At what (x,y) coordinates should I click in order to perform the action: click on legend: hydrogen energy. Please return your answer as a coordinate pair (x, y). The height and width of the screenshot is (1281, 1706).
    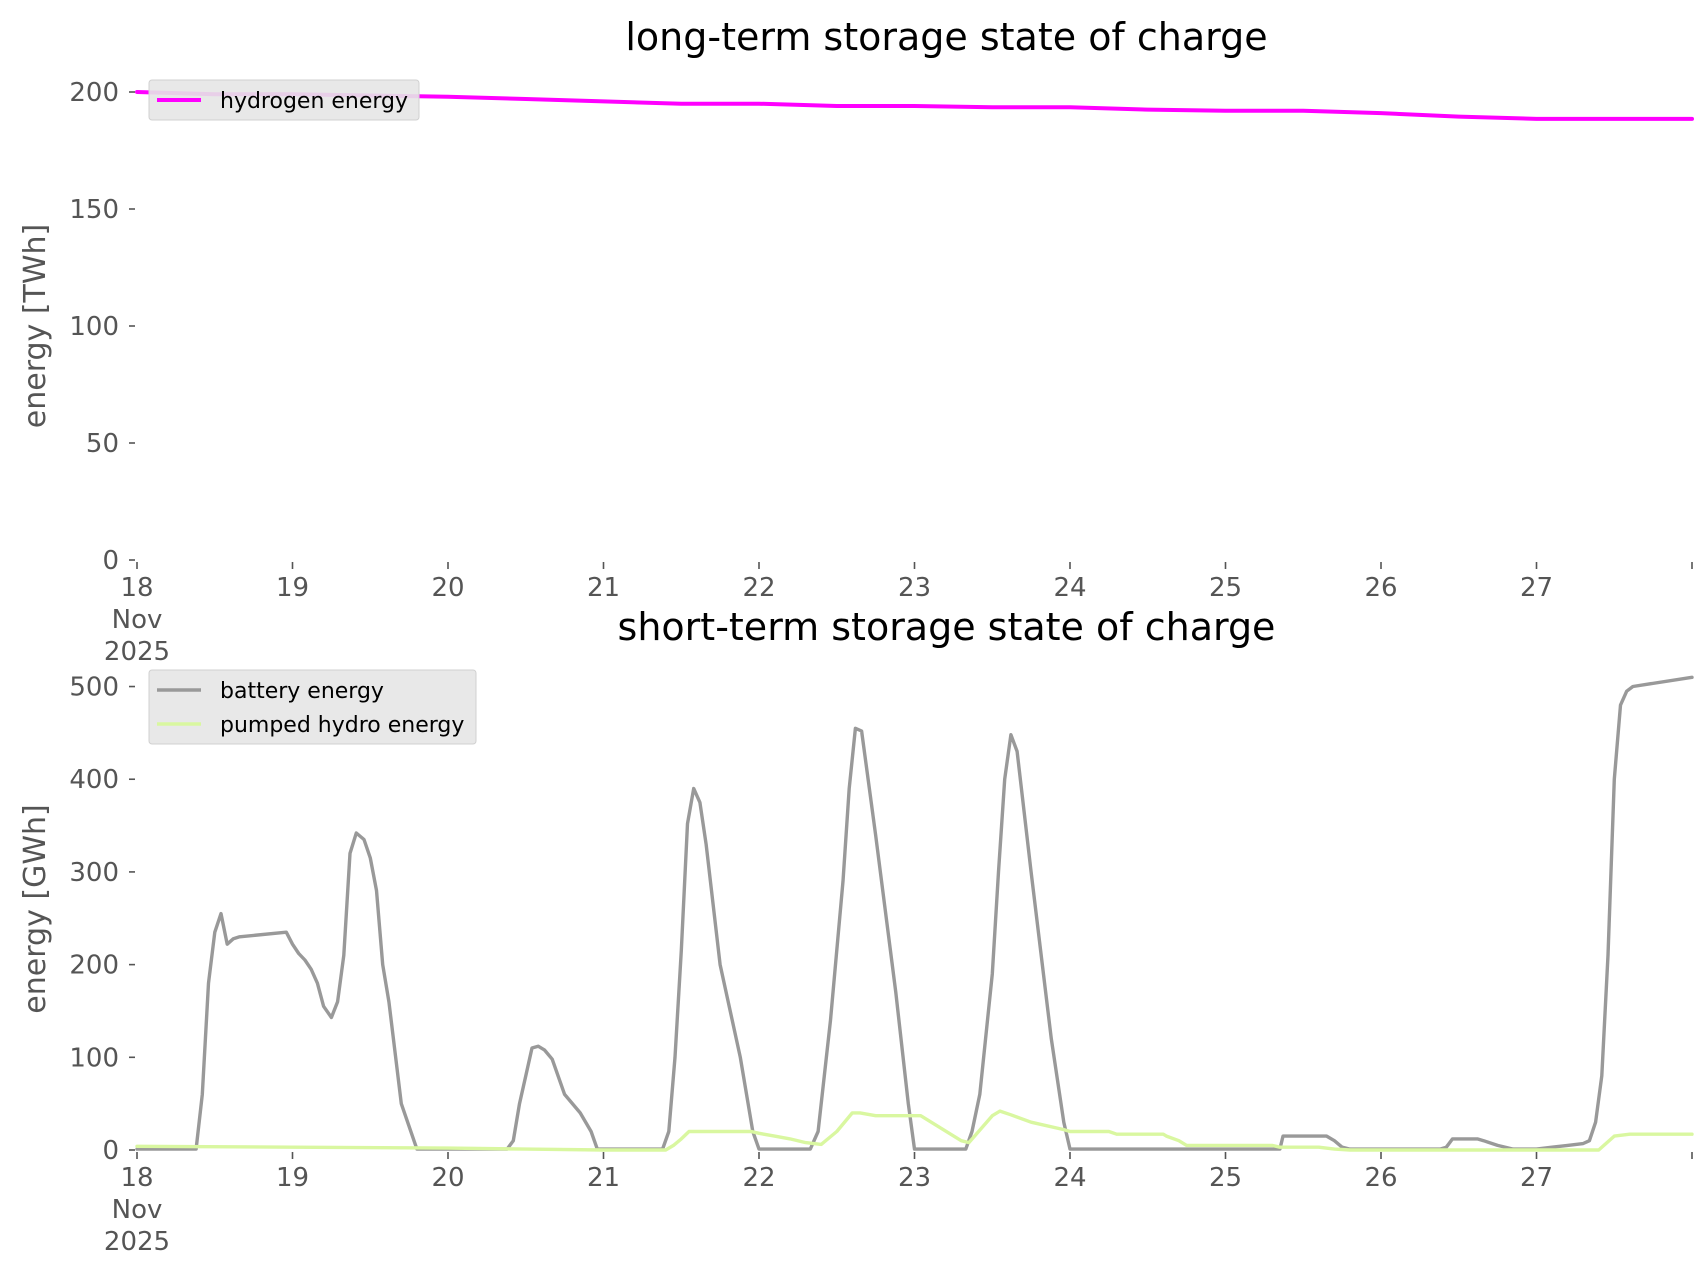
    Looking at the image, I should click on (284, 100).